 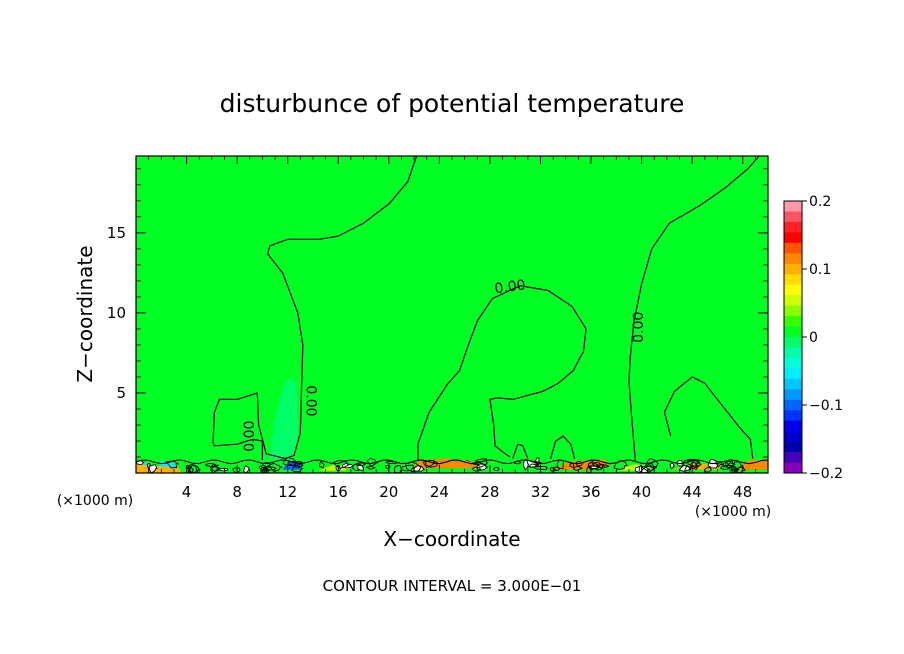 What do you see at coordinates (452, 103) in the screenshot?
I see `chart-title: disturbunce of potential temperature` at bounding box center [452, 103].